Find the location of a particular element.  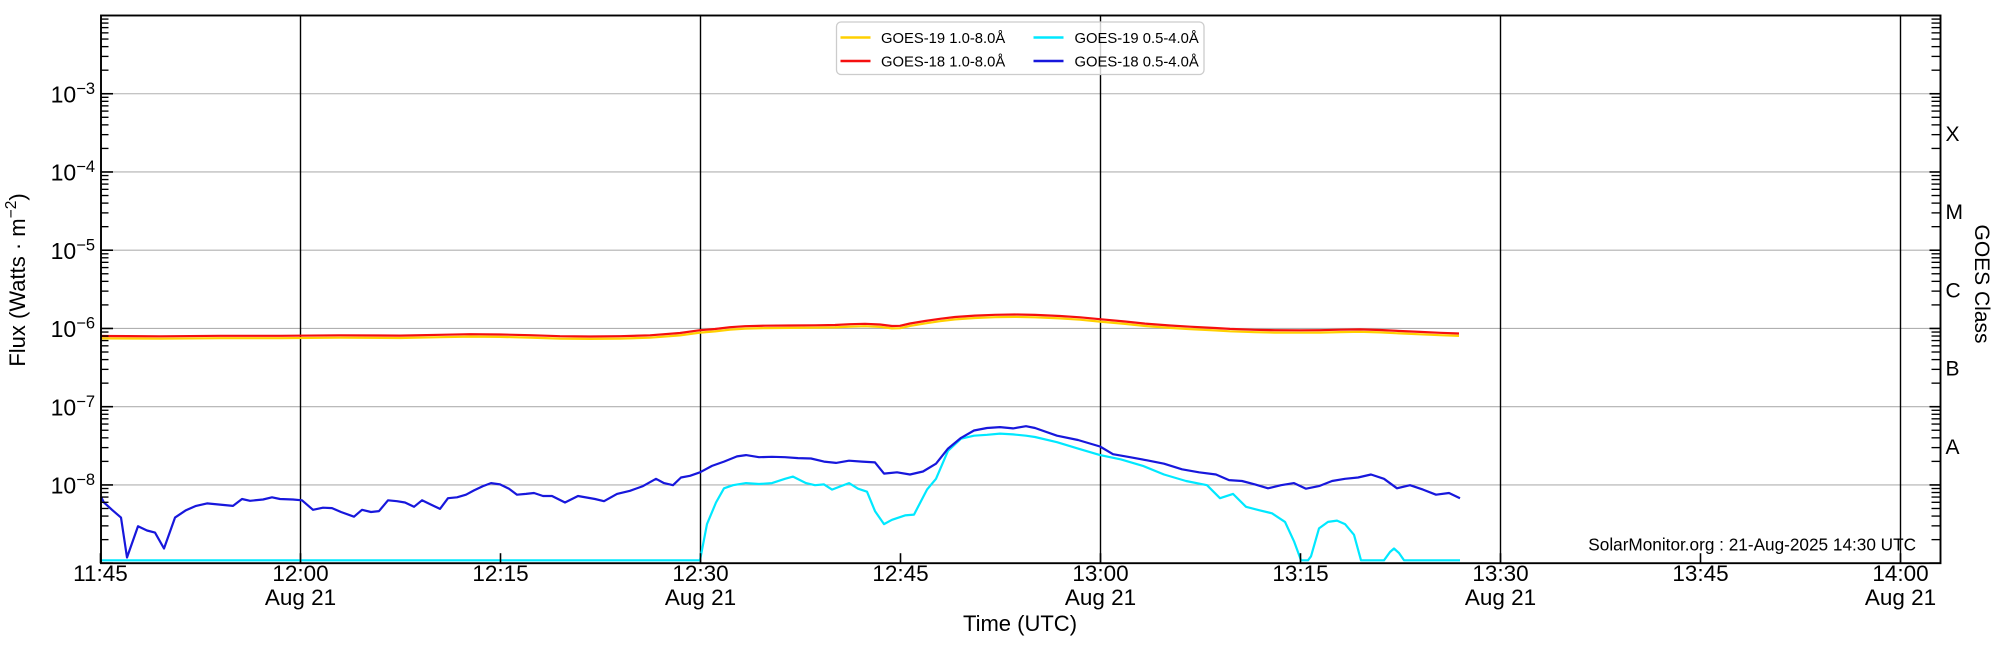

svg-text: 12:15 is located at coordinates (500, 573).